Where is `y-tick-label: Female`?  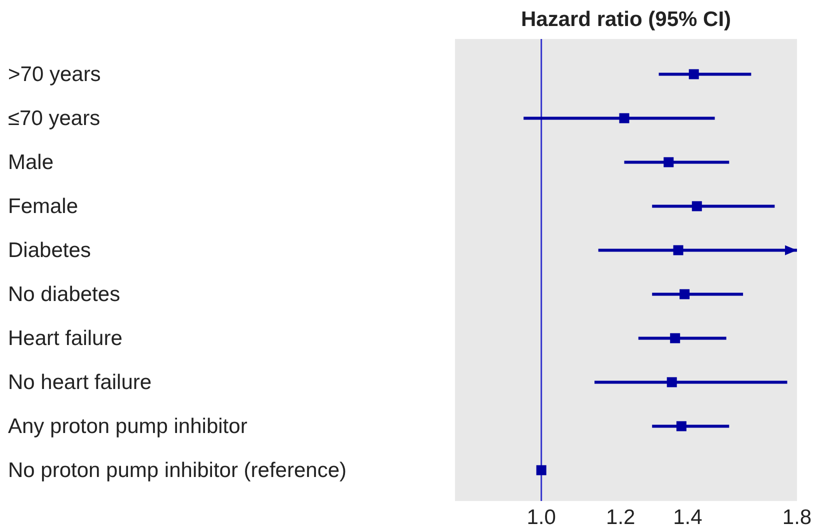
y-tick-label: Female is located at coordinates (43, 206).